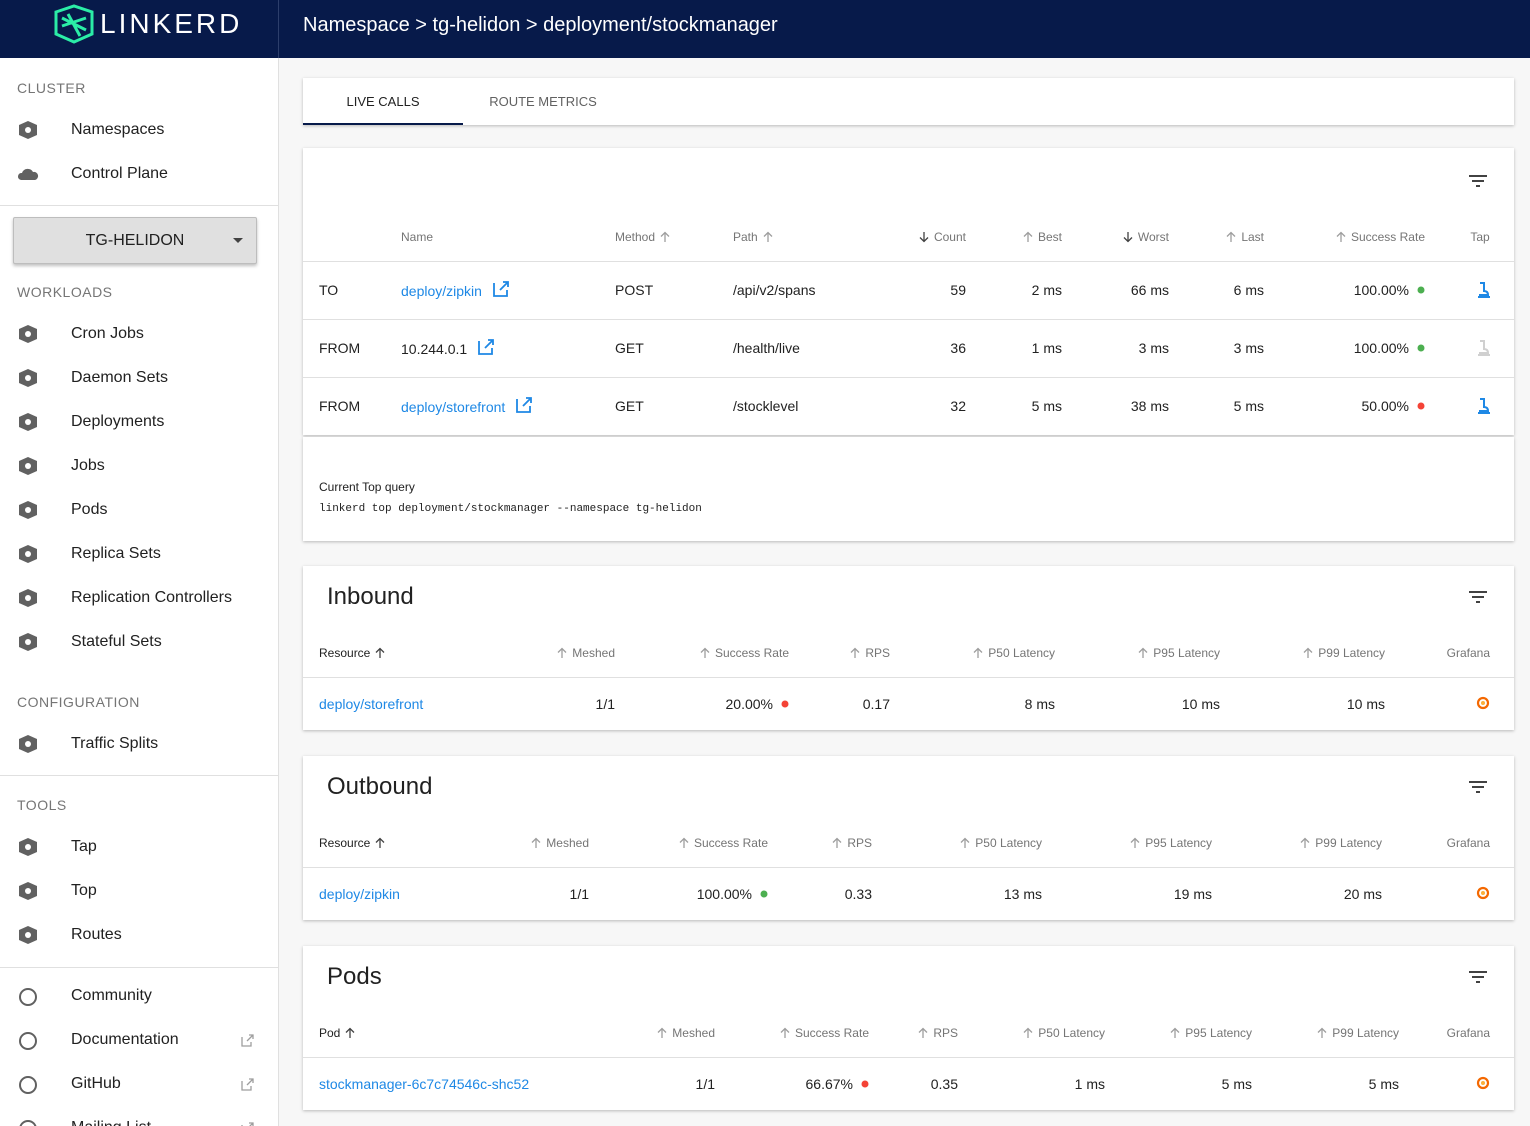 This screenshot has height=1126, width=1530. What do you see at coordinates (96, 934) in the screenshot?
I see `nav-item: Routes` at bounding box center [96, 934].